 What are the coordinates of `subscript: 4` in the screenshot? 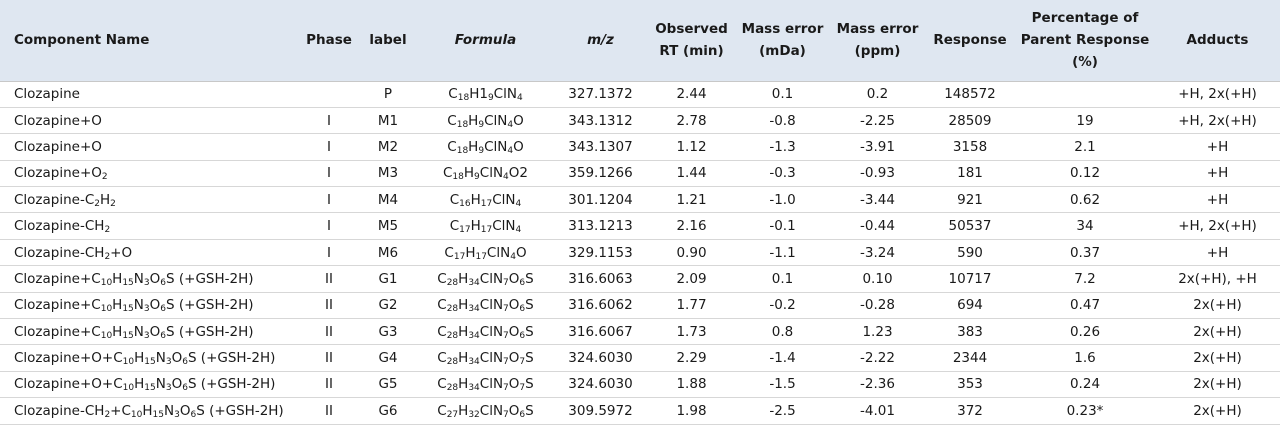 It's located at (510, 124).